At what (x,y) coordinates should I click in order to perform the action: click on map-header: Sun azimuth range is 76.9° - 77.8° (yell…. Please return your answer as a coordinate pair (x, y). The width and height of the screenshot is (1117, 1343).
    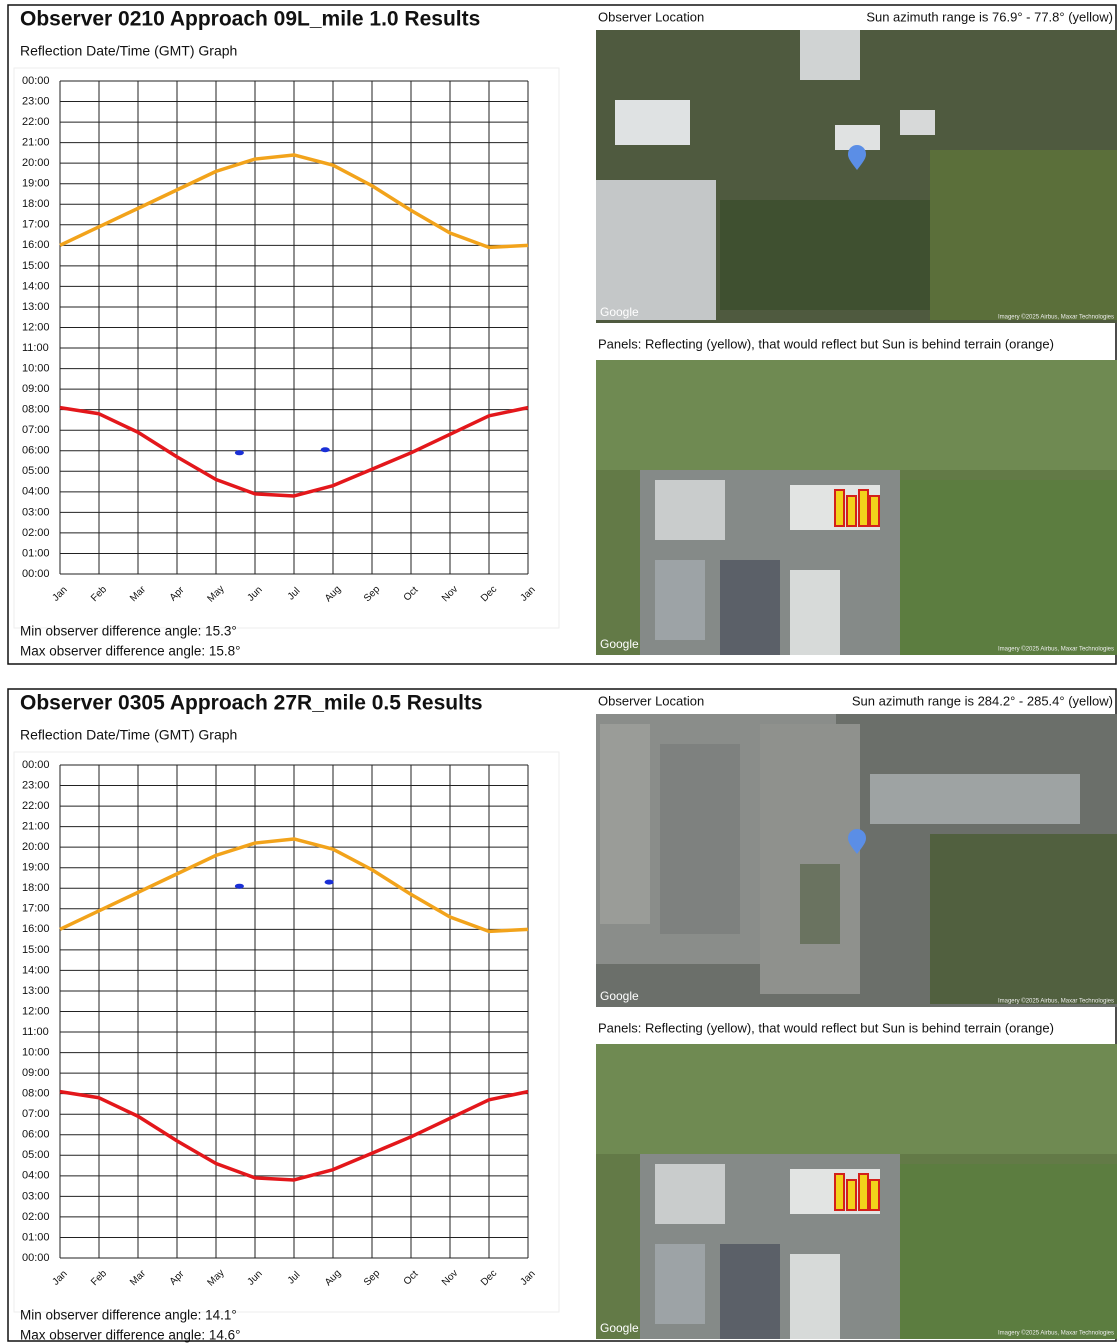
    Looking at the image, I should click on (989, 16).